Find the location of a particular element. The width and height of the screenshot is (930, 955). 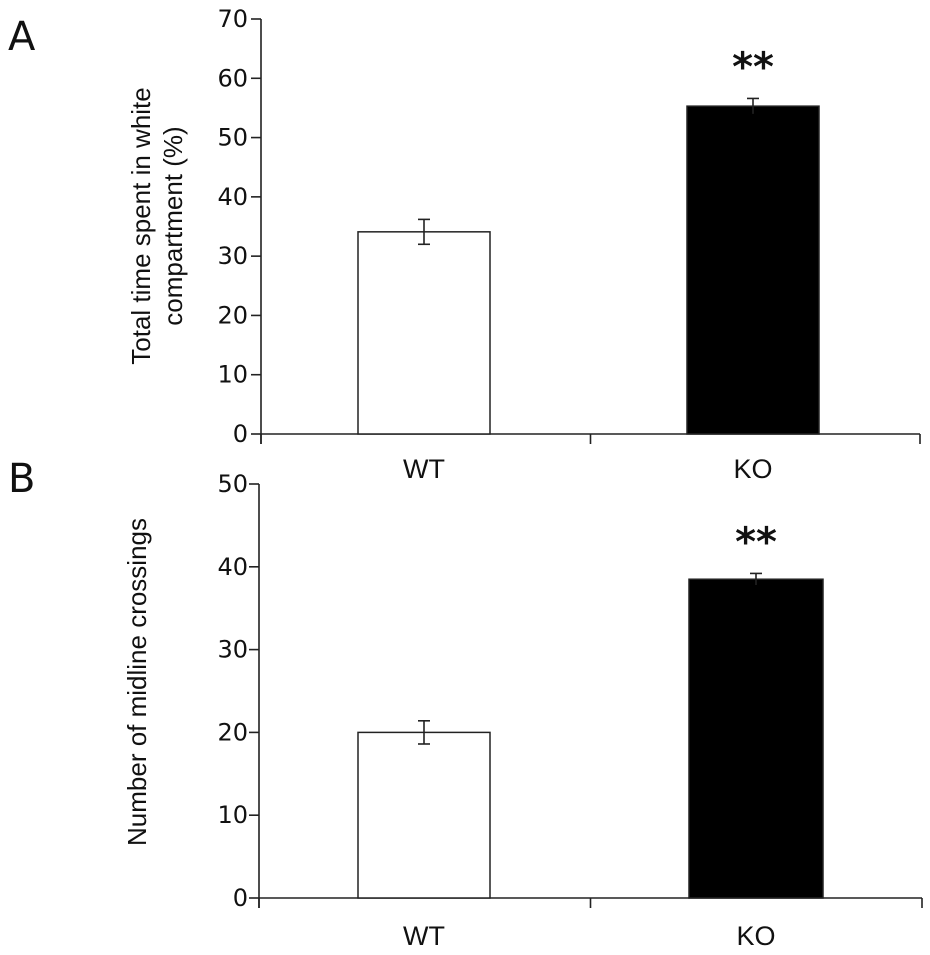

panel-label: A is located at coordinates (22, 37).